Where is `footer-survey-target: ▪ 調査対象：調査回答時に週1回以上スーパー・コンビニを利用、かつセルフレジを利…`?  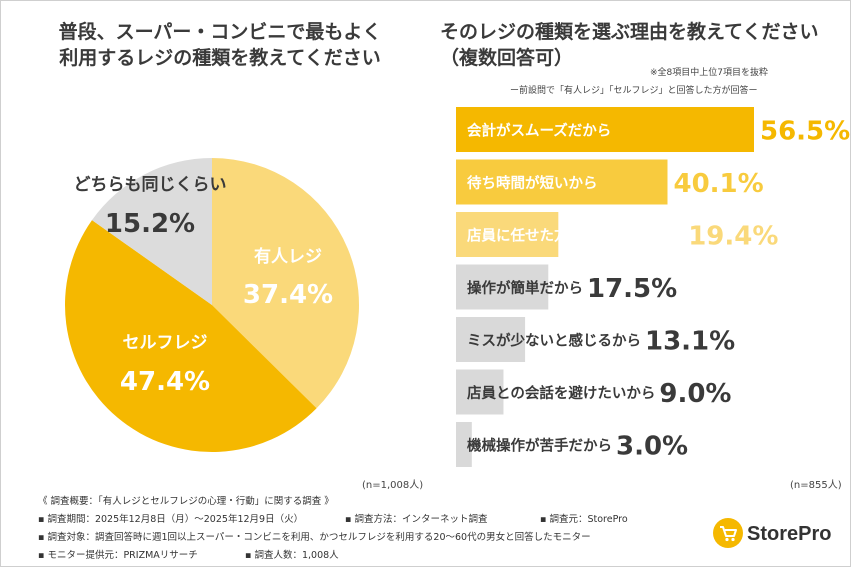
footer-survey-target: ▪ 調査対象：調査回答時に週1回以上スーパー・コンビニを利用、かつセルフレジを利… is located at coordinates (314, 537).